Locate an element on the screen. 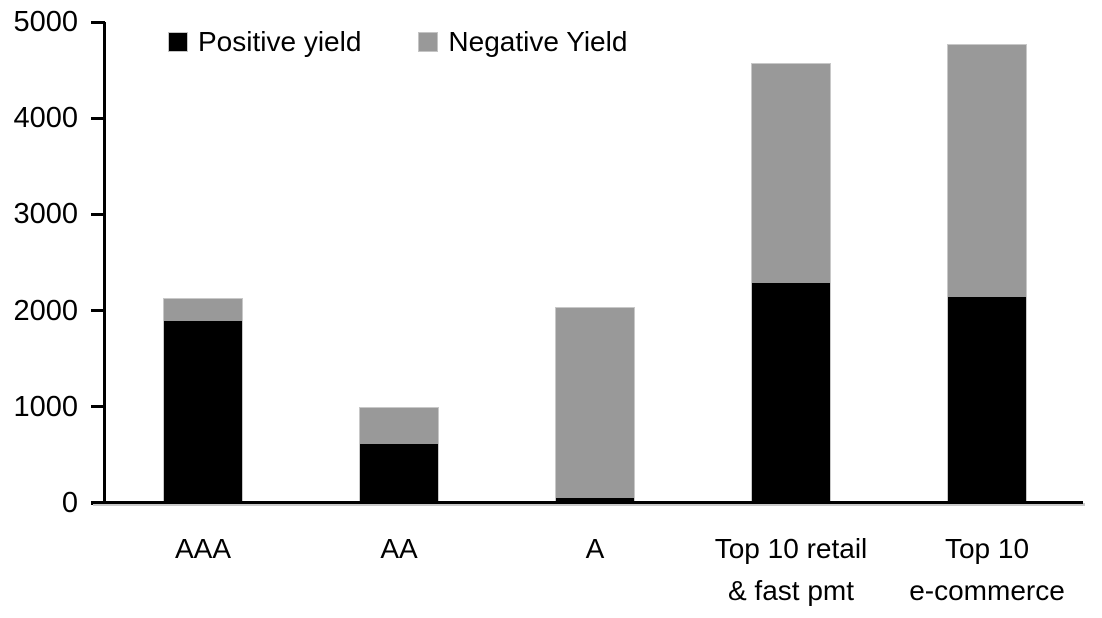 This screenshot has height=618, width=1102. legend-label-negative-yield: Negative Yield is located at coordinates (538, 41).